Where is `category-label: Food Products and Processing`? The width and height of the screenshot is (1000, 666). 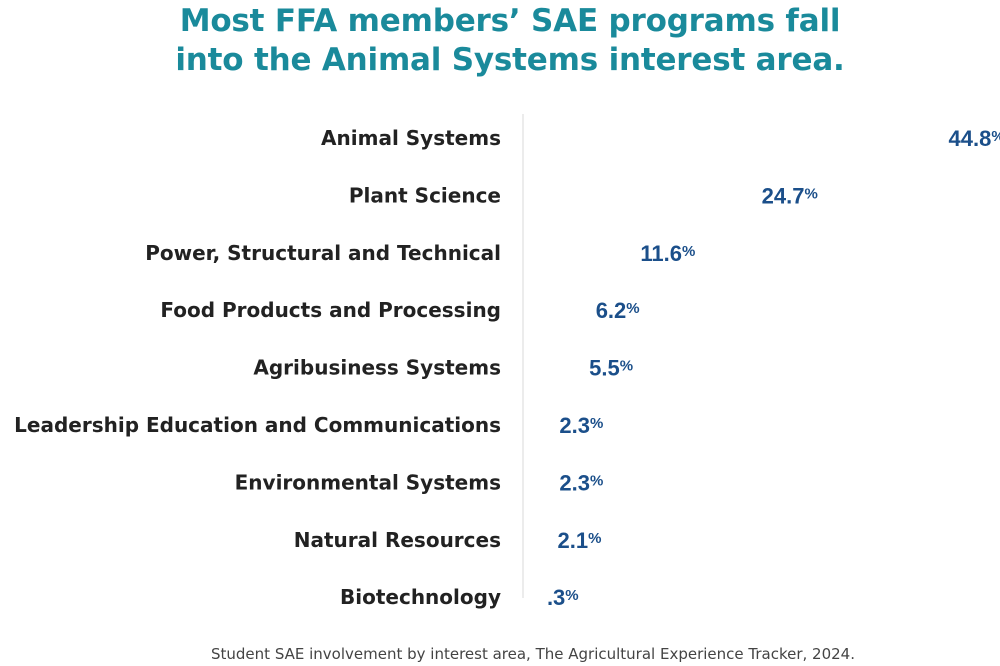 category-label: Food Products and Processing is located at coordinates (330, 310).